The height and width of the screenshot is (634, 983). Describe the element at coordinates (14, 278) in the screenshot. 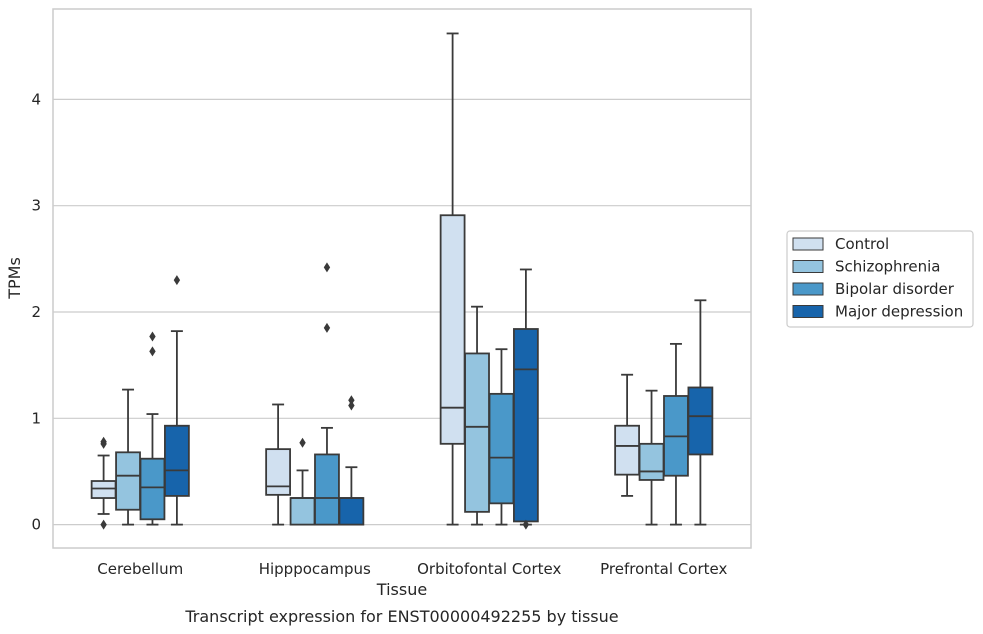

I see `y-axis-title: TPMs` at that location.